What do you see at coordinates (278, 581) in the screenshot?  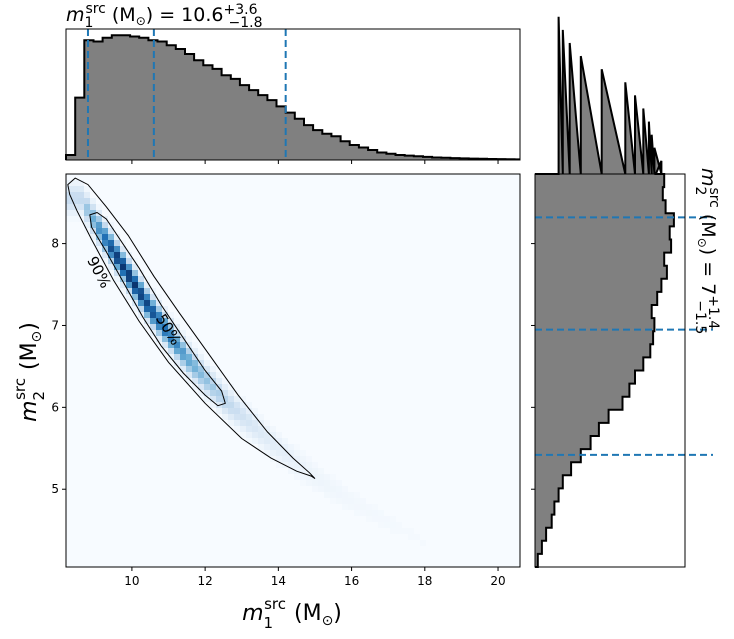 I see `x-tick-label: 14` at bounding box center [278, 581].